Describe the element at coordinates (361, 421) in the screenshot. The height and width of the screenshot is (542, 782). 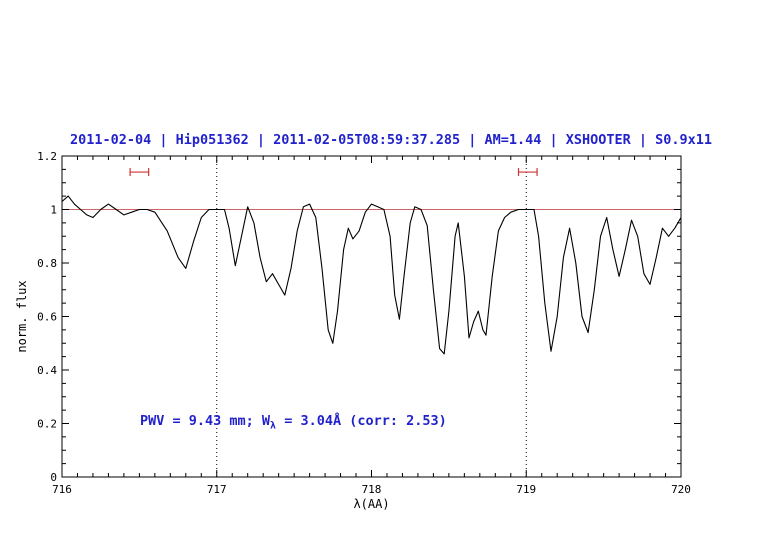
I see `annotation-text-post: = 3.04Å (corr: 2.53)` at that location.